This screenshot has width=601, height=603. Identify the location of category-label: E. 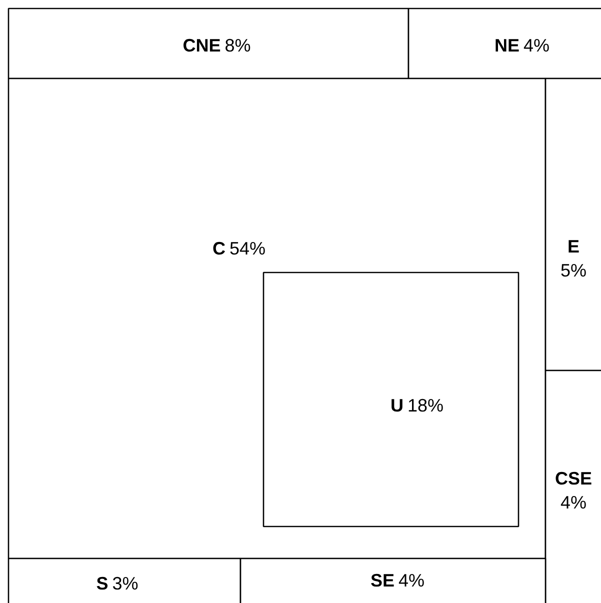
(573, 246).